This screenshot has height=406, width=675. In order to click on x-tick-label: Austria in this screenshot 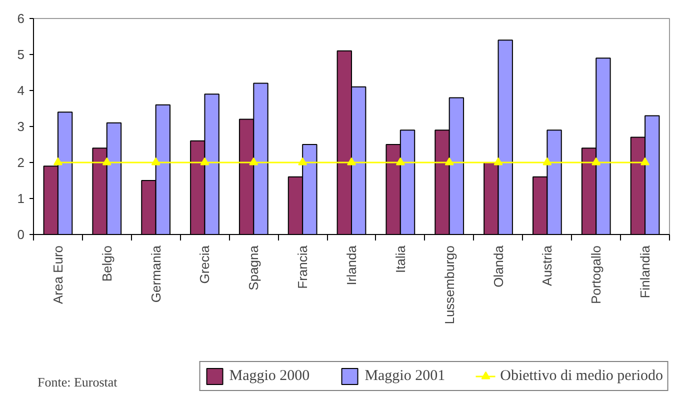, I will do `click(547, 265)`.